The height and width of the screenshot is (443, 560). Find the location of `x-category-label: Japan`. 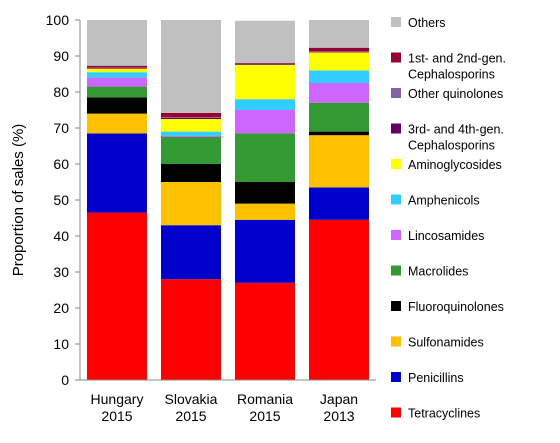

x-category-label: Japan is located at coordinates (339, 399).